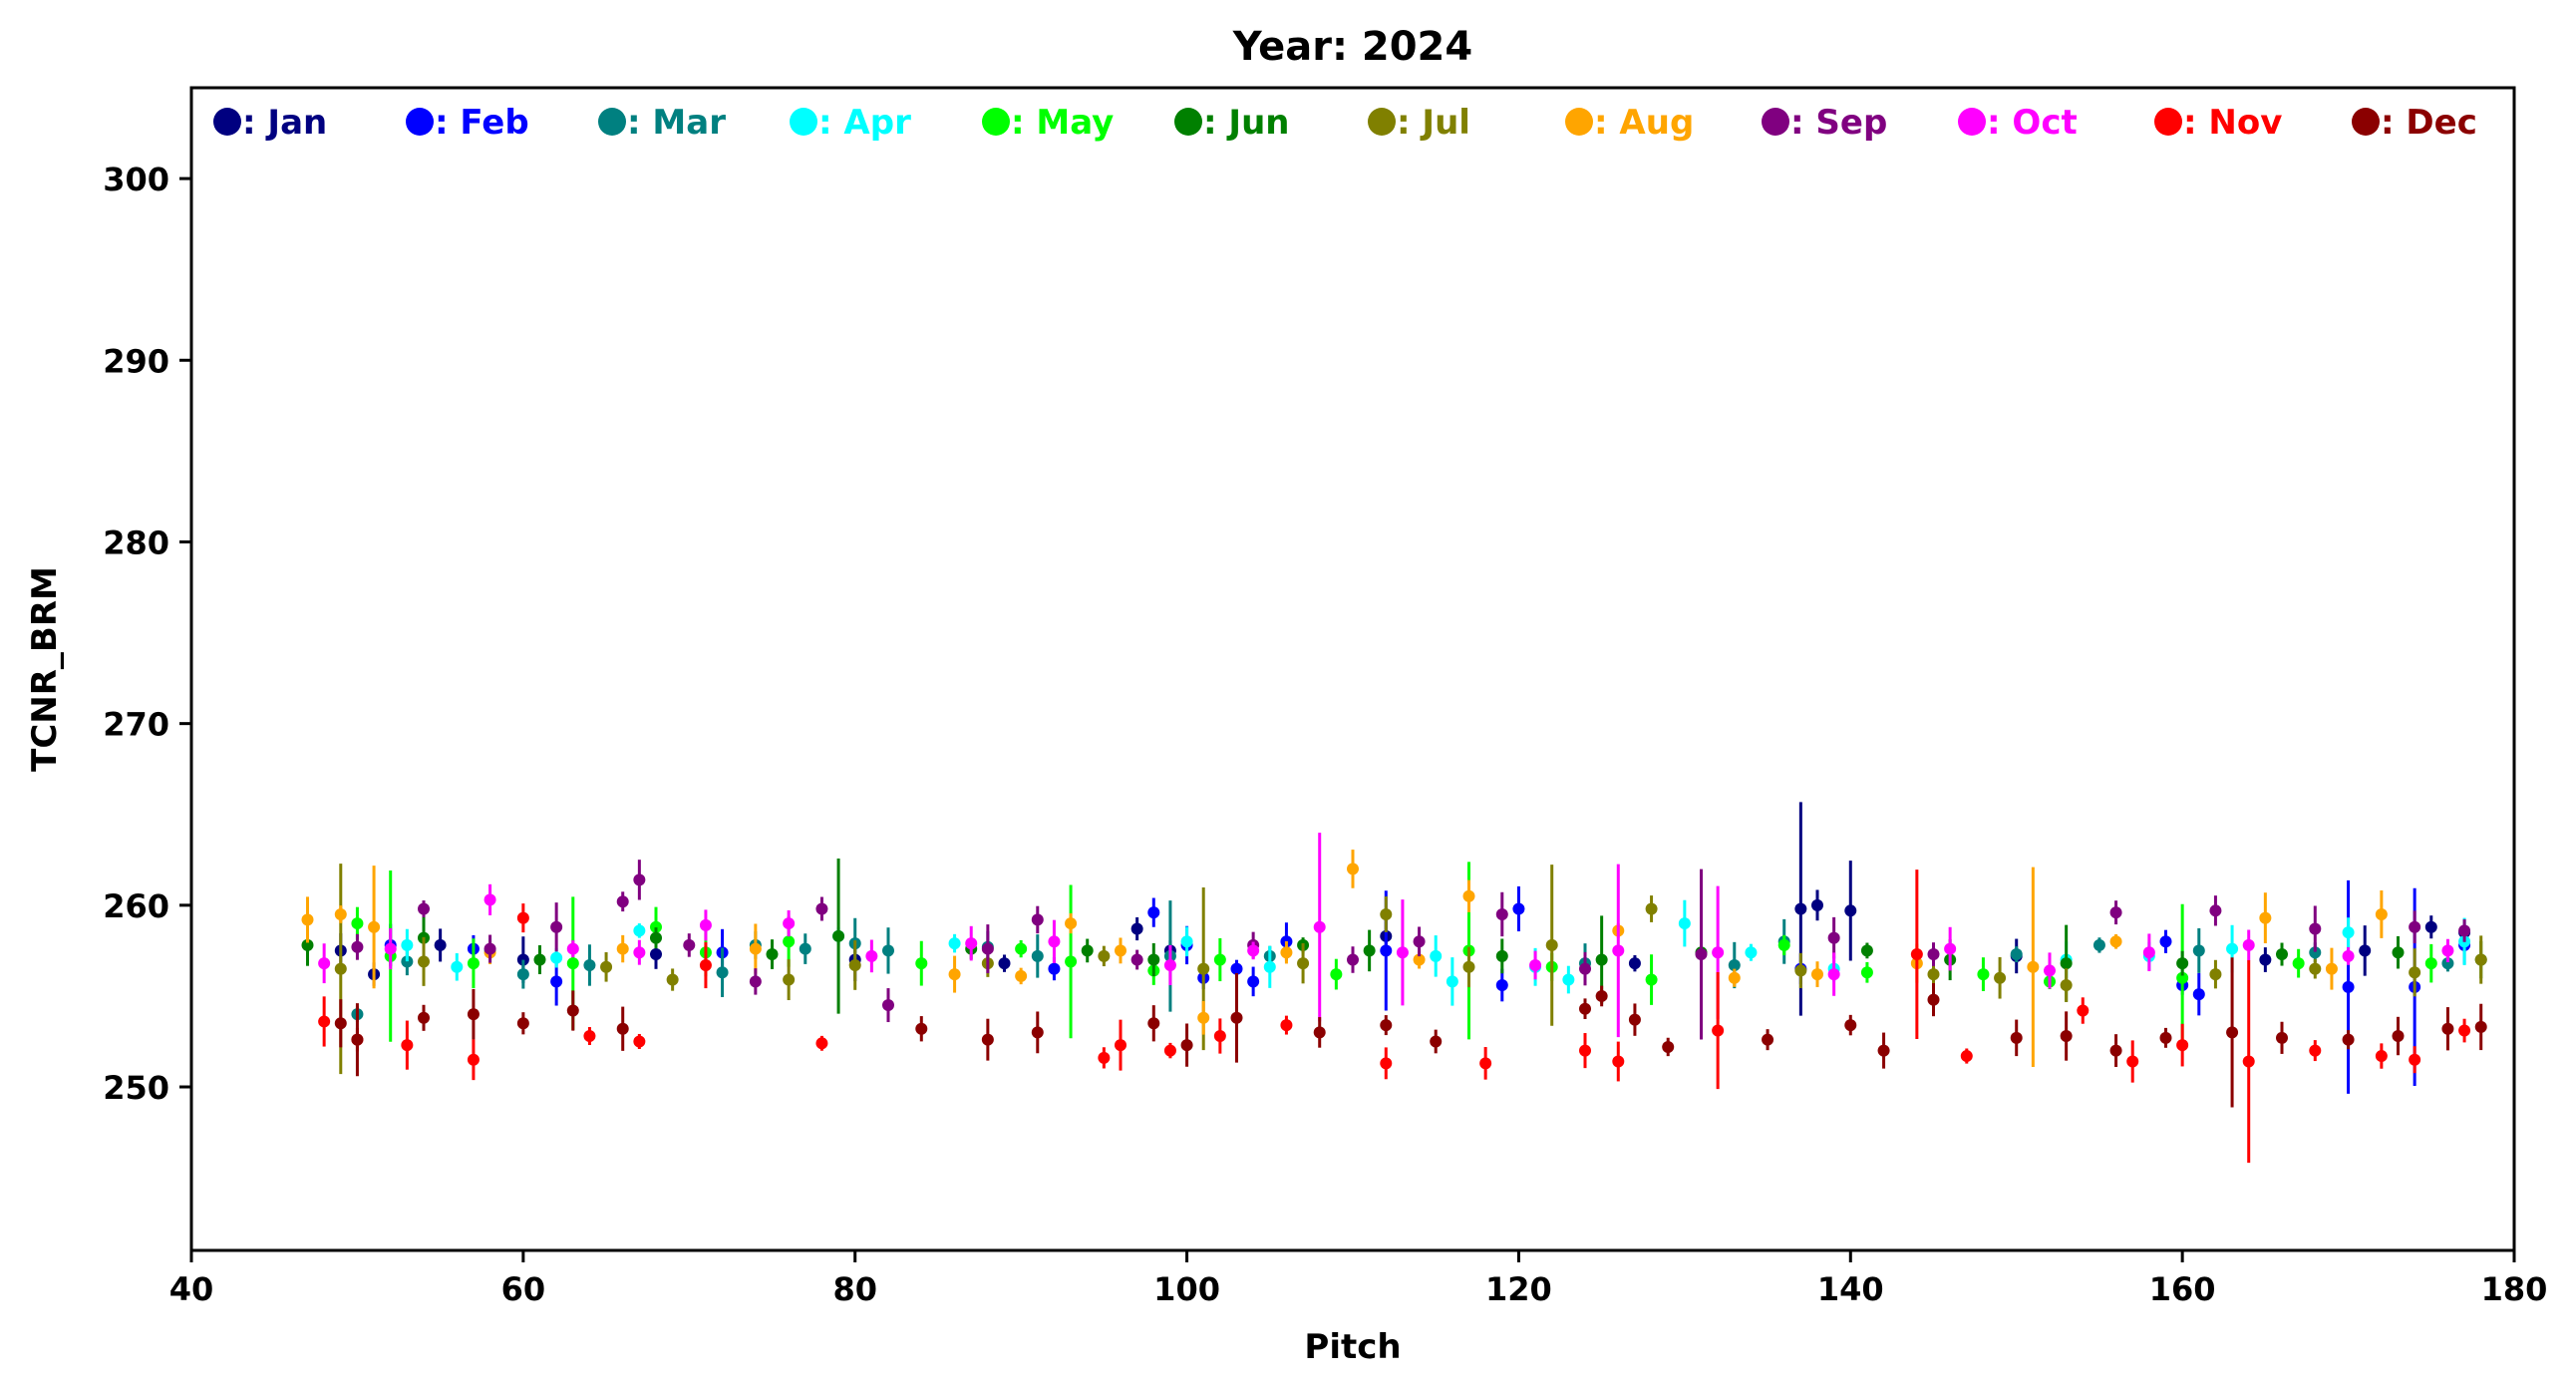 The width and height of the screenshot is (2576, 1391). Describe the element at coordinates (1186, 1289) in the screenshot. I see `x-tick-label: 100` at that location.